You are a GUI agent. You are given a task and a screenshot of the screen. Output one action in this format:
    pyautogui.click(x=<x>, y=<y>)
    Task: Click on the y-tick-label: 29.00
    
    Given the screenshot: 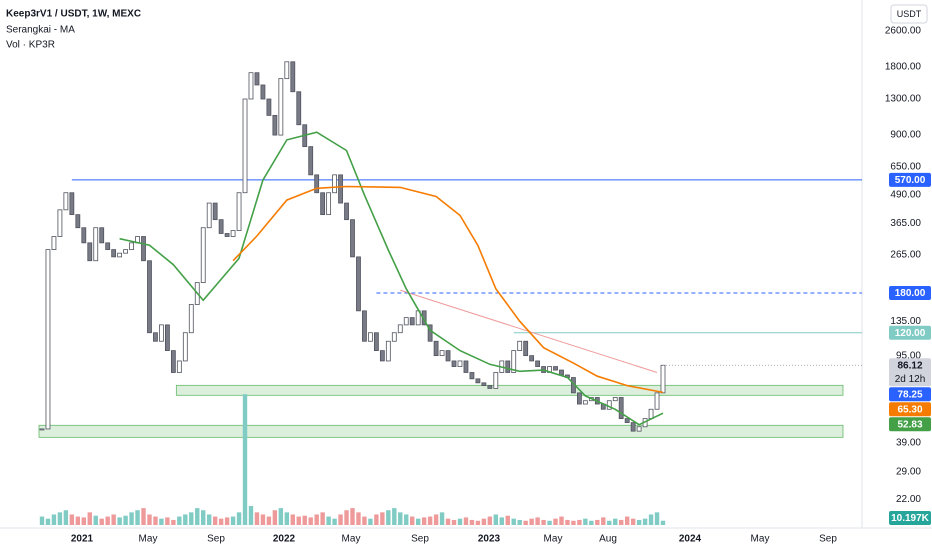 What is the action you would take?
    pyautogui.click(x=908, y=472)
    